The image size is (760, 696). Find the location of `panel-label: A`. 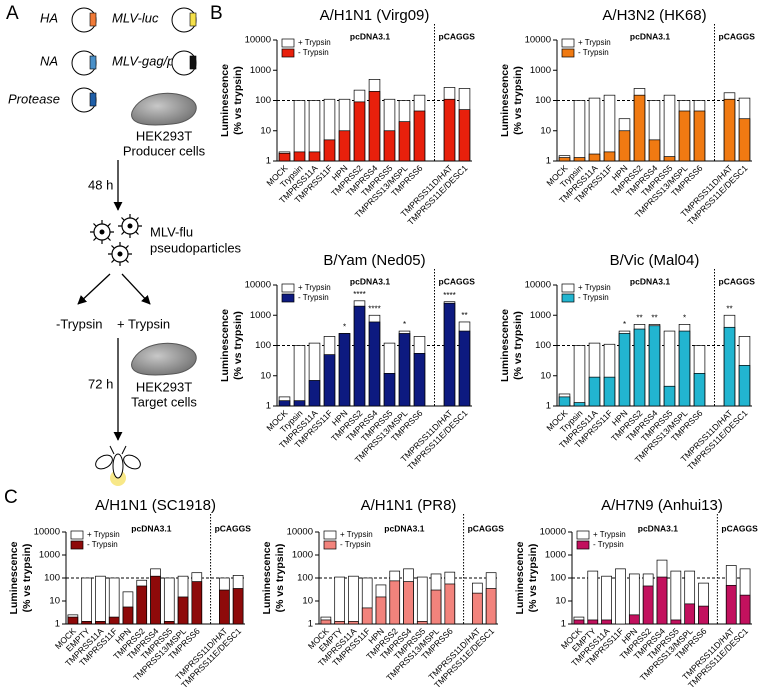

panel-label: A is located at coordinates (12, 13).